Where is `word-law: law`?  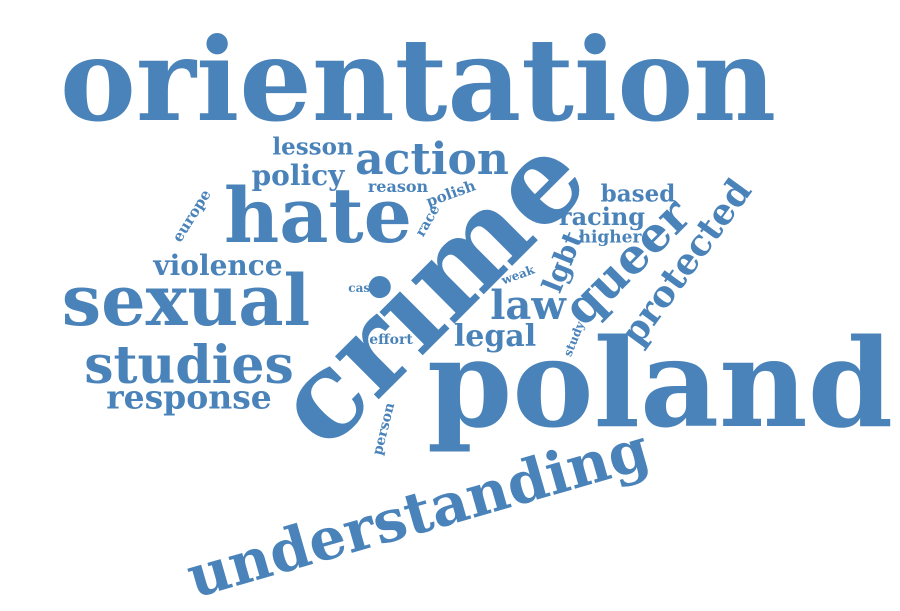 word-law: law is located at coordinates (528, 305).